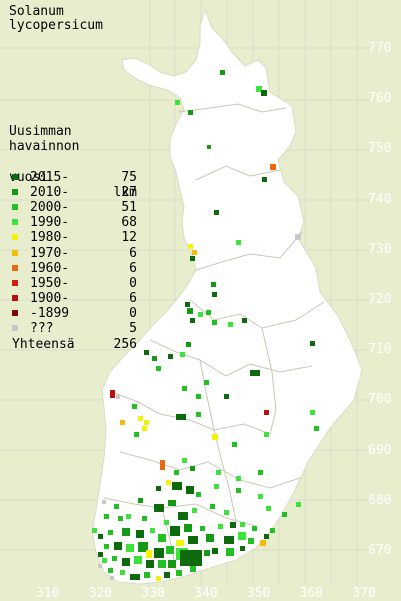 This screenshot has width=401, height=601. I want to click on legend-count-header: lkm, so click(125, 192).